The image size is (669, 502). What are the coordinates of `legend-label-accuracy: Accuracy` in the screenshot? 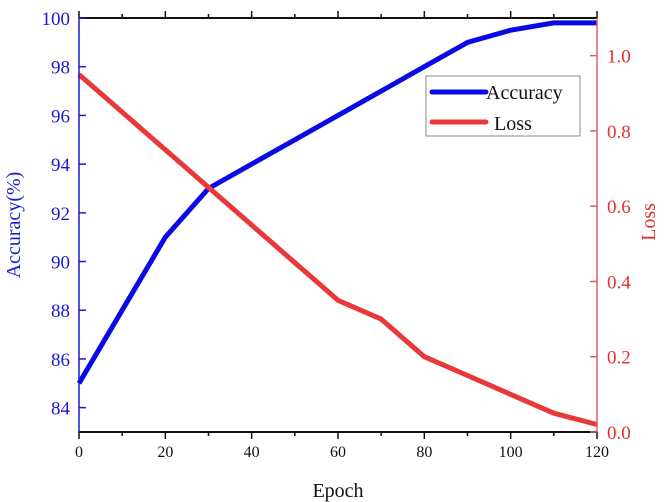 It's located at (524, 93).